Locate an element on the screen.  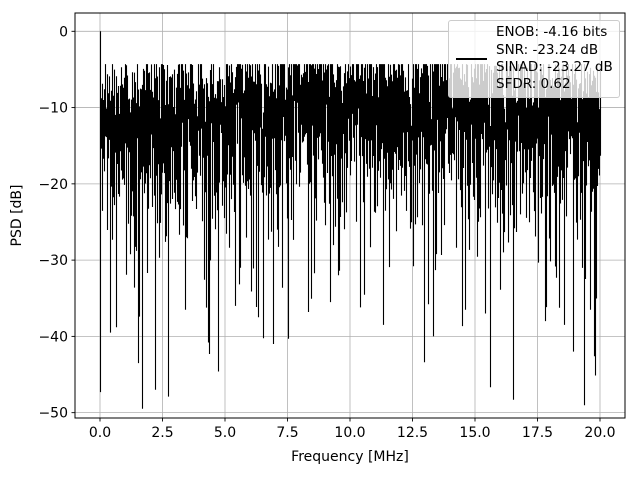
x-axis-label: Frequency [MHz] is located at coordinates (350, 457).